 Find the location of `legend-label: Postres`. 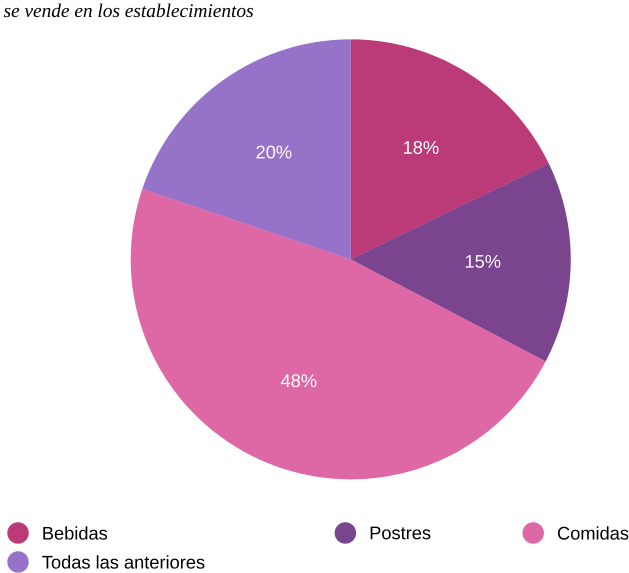

legend-label: Postres is located at coordinates (400, 533).